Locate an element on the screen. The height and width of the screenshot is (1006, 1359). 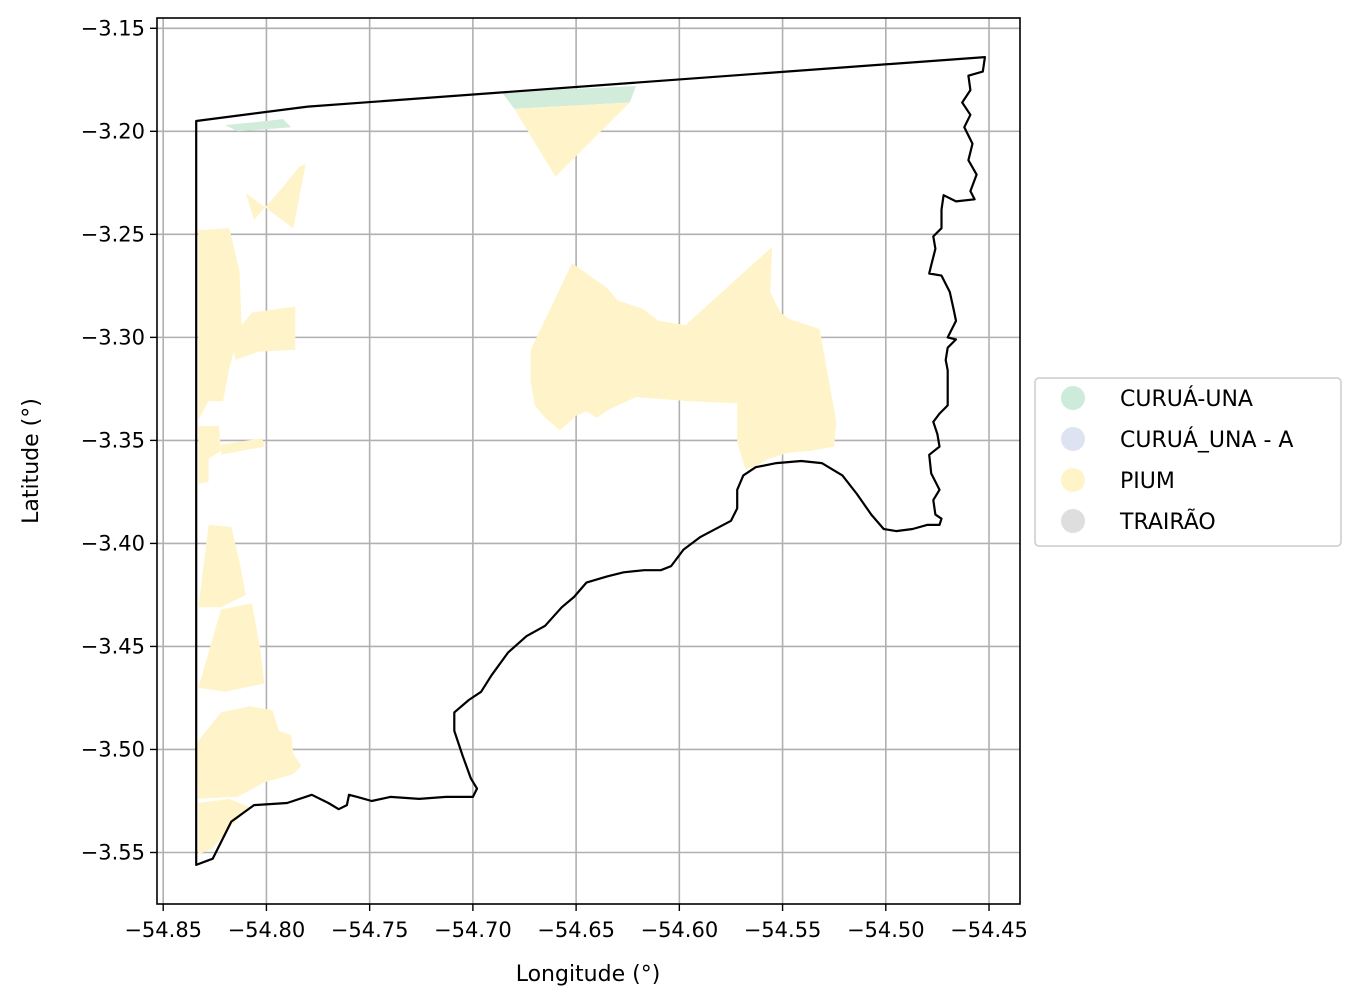
x-tick-label: −54.60 is located at coordinates (679, 930).